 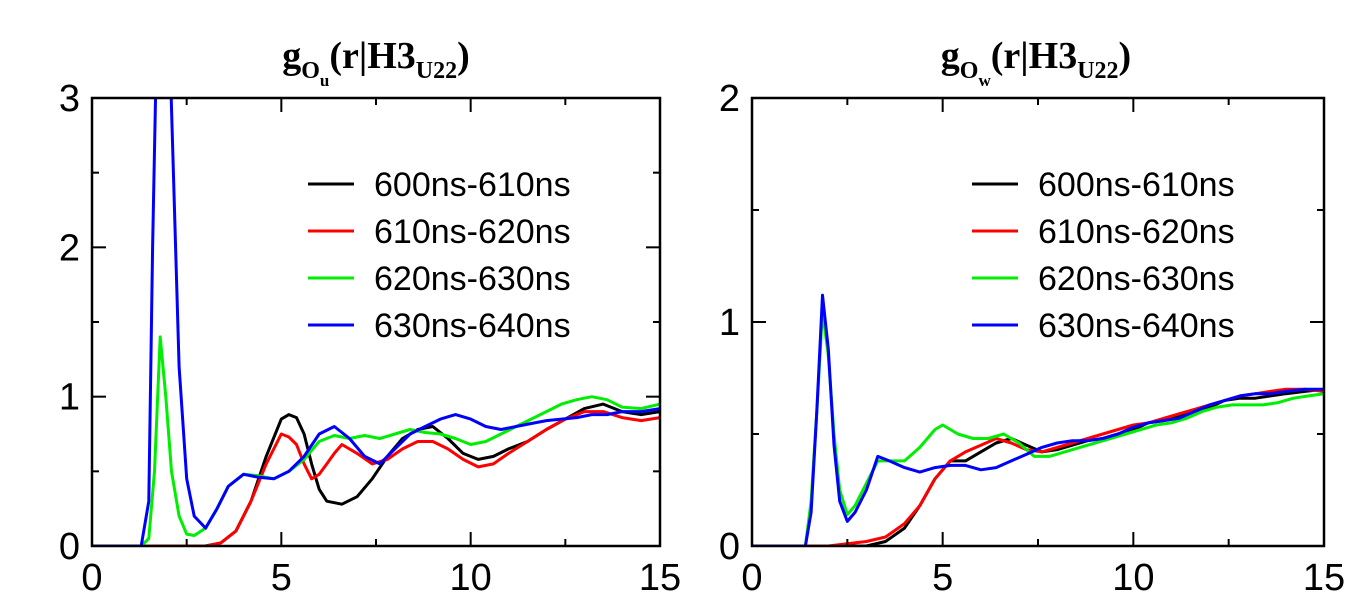 I want to click on series-line-600ns-610ns, so click(x=376, y=474).